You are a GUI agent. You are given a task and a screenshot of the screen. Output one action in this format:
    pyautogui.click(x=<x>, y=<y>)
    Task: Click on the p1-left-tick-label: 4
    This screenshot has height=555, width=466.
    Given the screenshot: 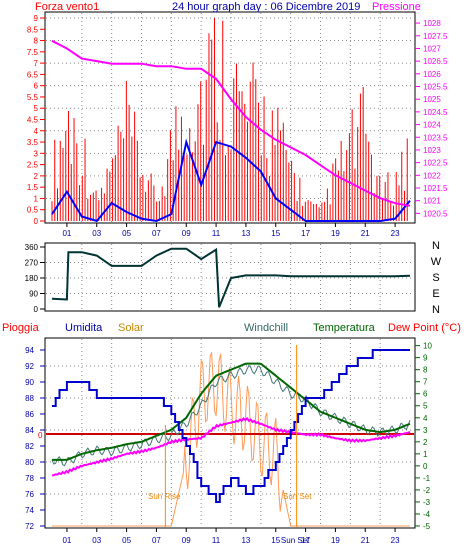 What is the action you would take?
    pyautogui.click(x=36, y=131)
    